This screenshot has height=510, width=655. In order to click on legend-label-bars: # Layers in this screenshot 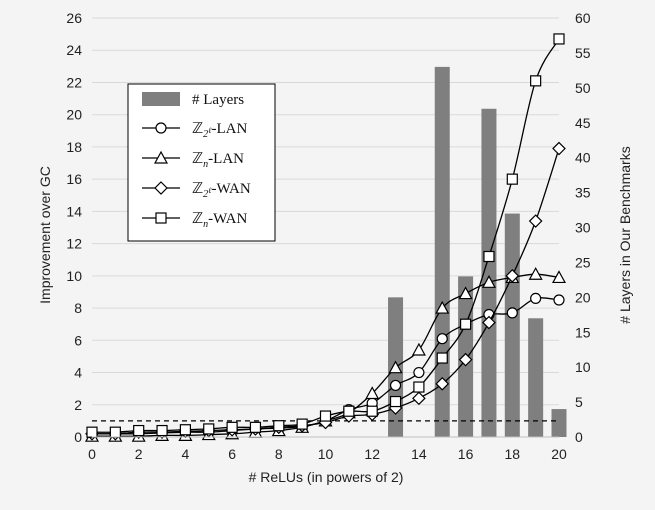, I will do `click(218, 100)`.